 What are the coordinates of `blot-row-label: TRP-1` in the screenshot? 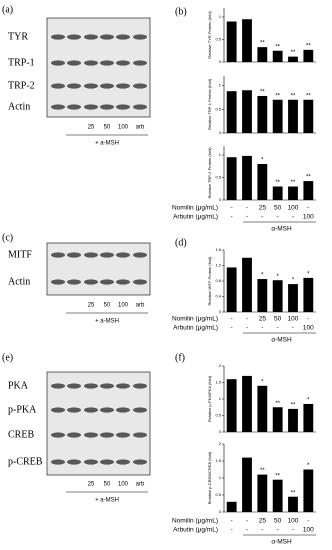 It's located at (21, 62).